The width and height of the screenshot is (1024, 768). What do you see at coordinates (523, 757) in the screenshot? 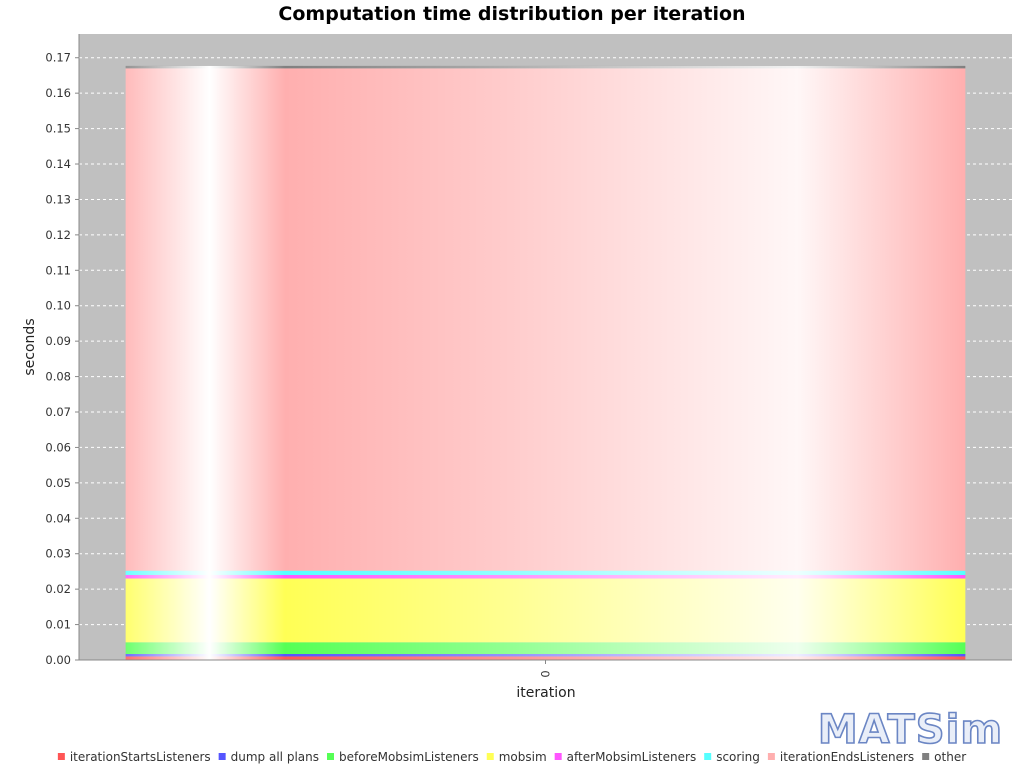
I see `legend-label: mobsim` at bounding box center [523, 757].